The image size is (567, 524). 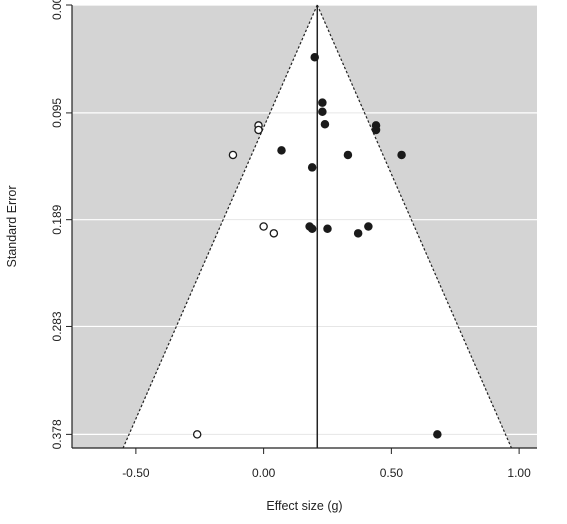 I want to click on x-tick-label-3: 1.00, so click(x=519, y=473).